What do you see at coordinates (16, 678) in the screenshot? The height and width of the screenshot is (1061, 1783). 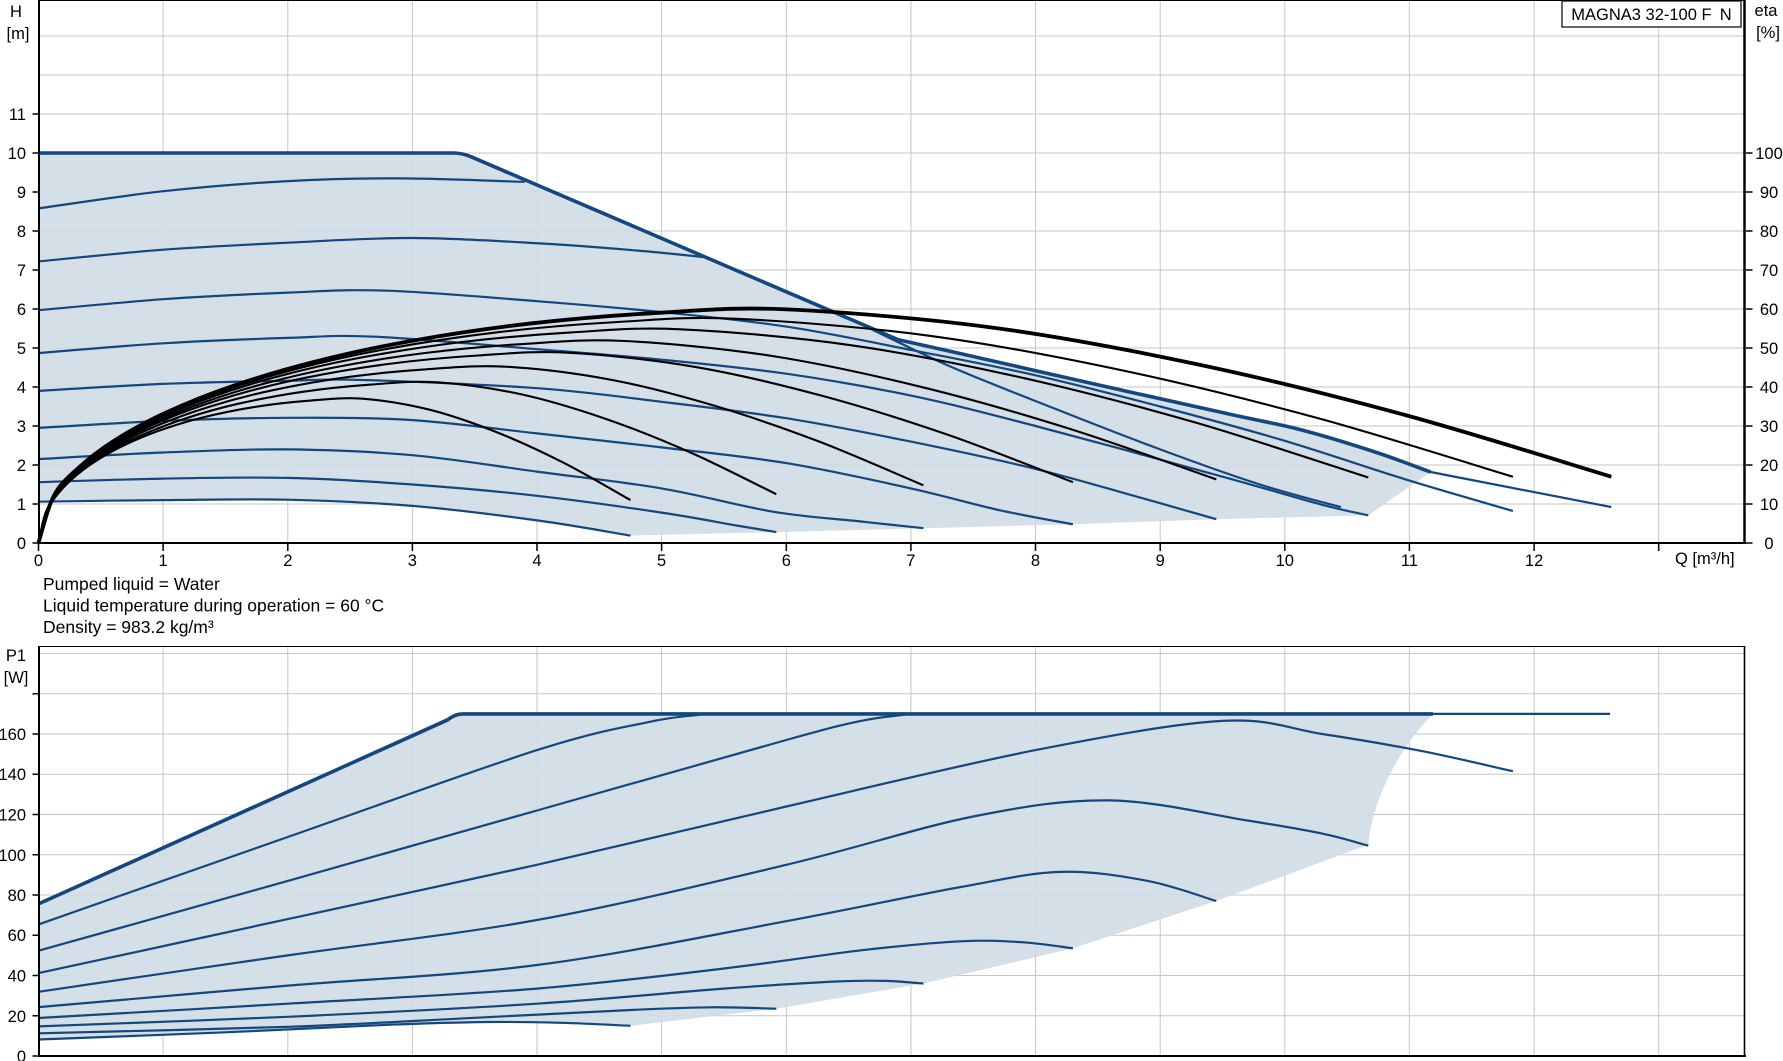 I see `svg-text: [W]` at bounding box center [16, 678].